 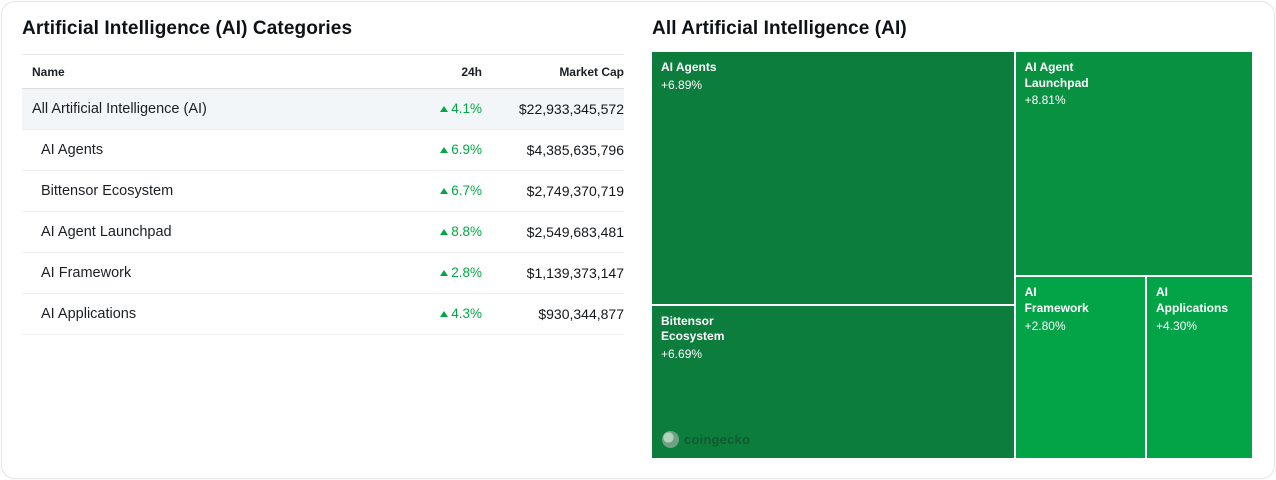 I want to click on tile-label: AI Agents, so click(x=689, y=67).